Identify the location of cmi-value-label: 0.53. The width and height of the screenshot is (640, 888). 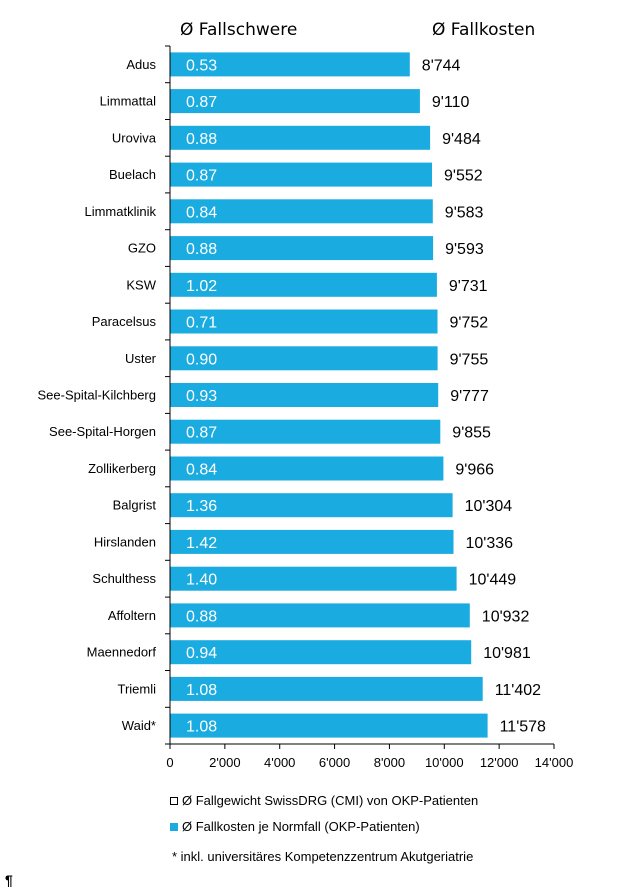
(201, 65).